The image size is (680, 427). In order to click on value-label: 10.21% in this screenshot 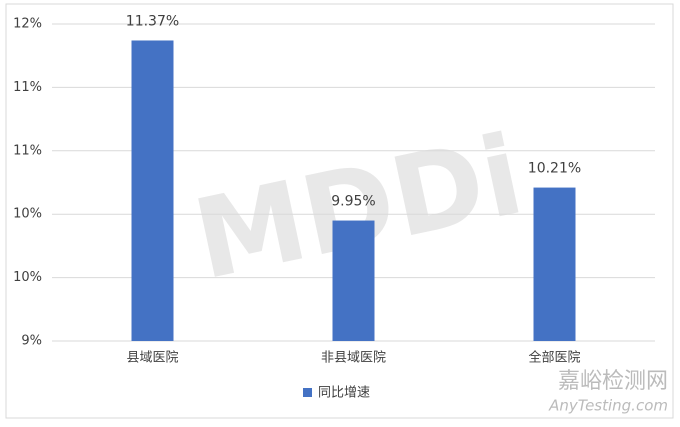, I will do `click(554, 169)`.